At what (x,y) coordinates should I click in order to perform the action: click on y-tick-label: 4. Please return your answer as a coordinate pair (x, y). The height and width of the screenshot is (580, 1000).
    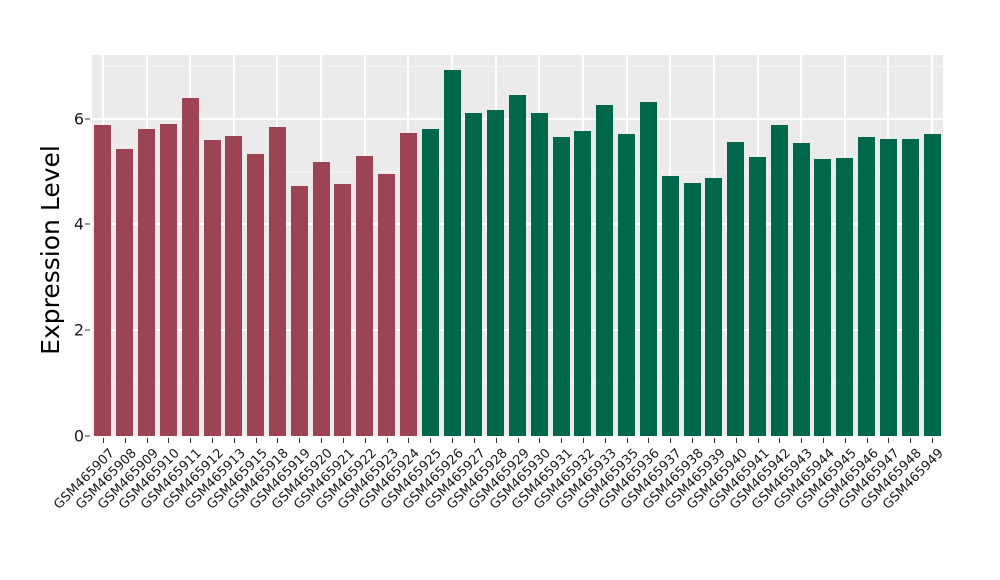
    Looking at the image, I should click on (78, 224).